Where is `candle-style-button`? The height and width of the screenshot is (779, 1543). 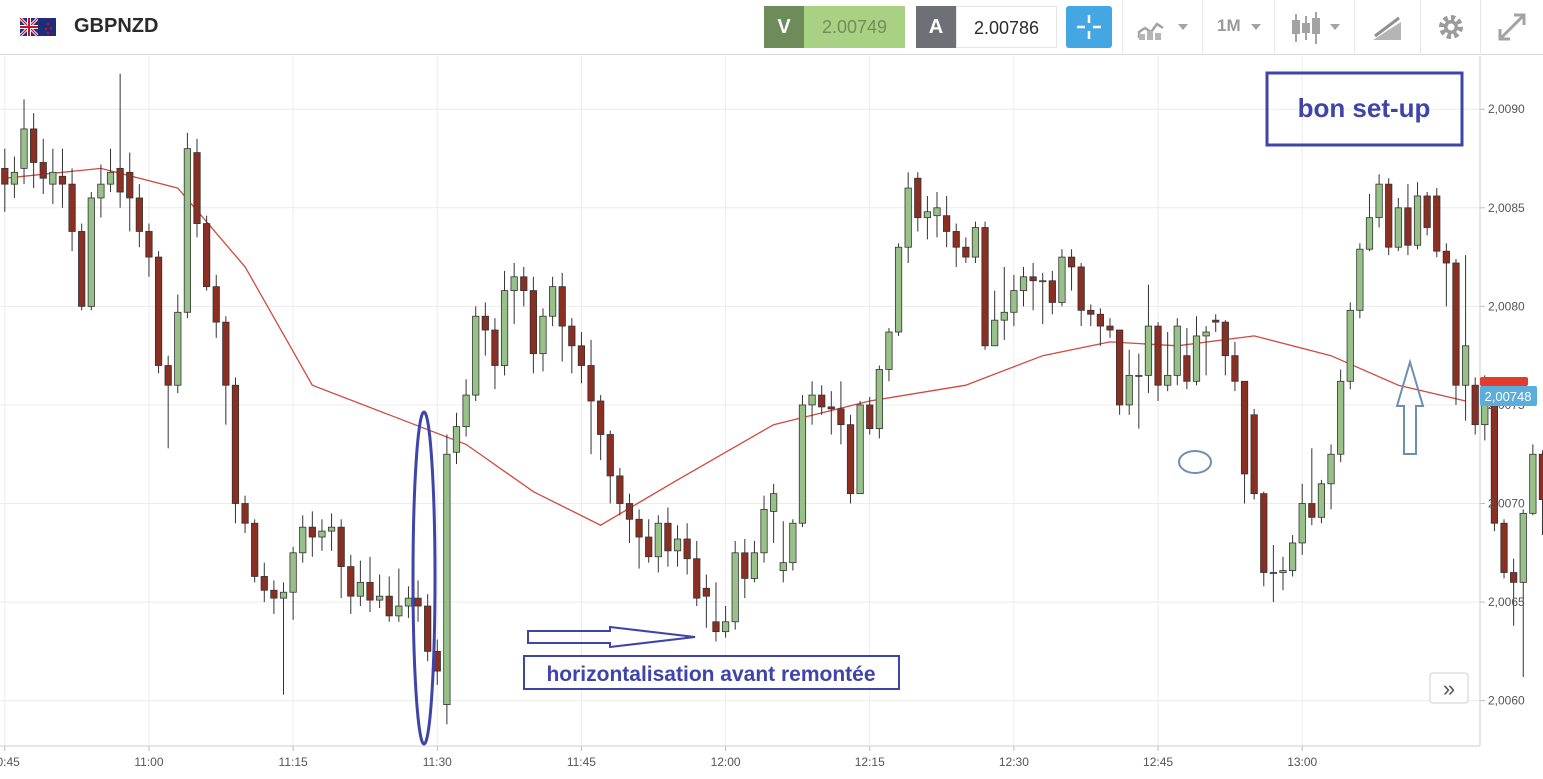
candle-style-button is located at coordinates (1314, 27).